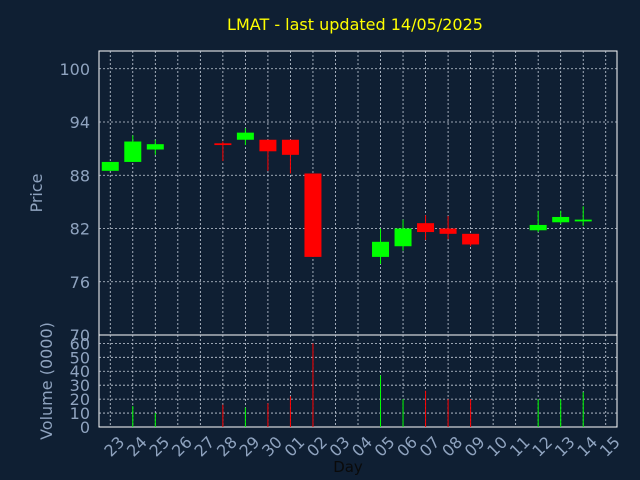 The image size is (640, 480). Describe the element at coordinates (355, 24) in the screenshot. I see `chart-title: LMAT - last updated 14/05/2025` at that location.